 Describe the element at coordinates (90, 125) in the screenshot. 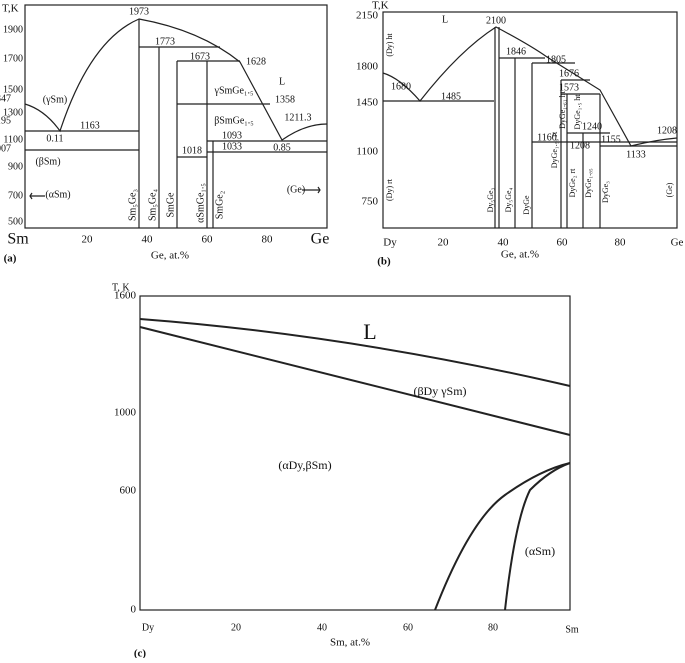

I see `annotation: 1163` at that location.